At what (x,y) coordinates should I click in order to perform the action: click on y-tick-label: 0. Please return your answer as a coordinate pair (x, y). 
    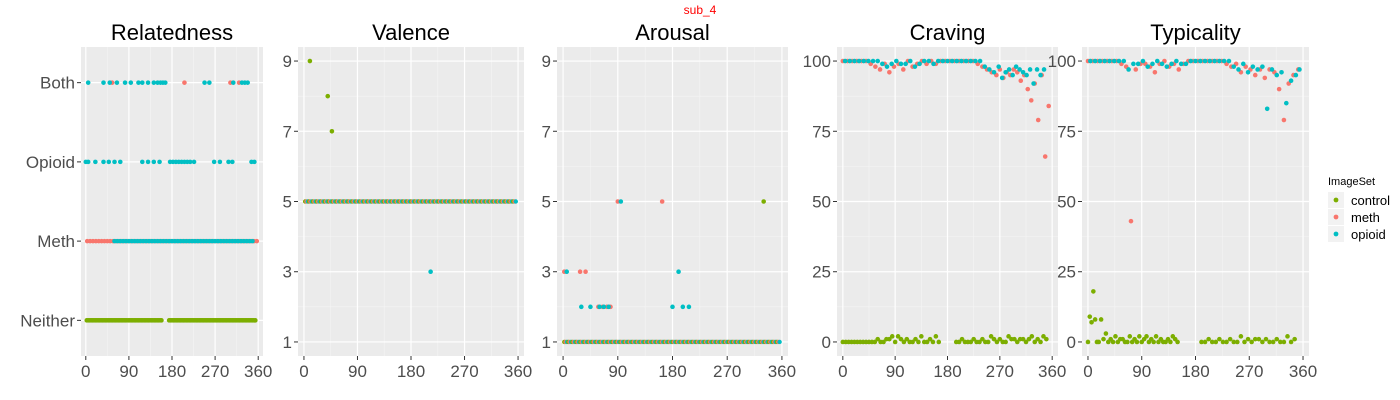
    Looking at the image, I should click on (826, 342).